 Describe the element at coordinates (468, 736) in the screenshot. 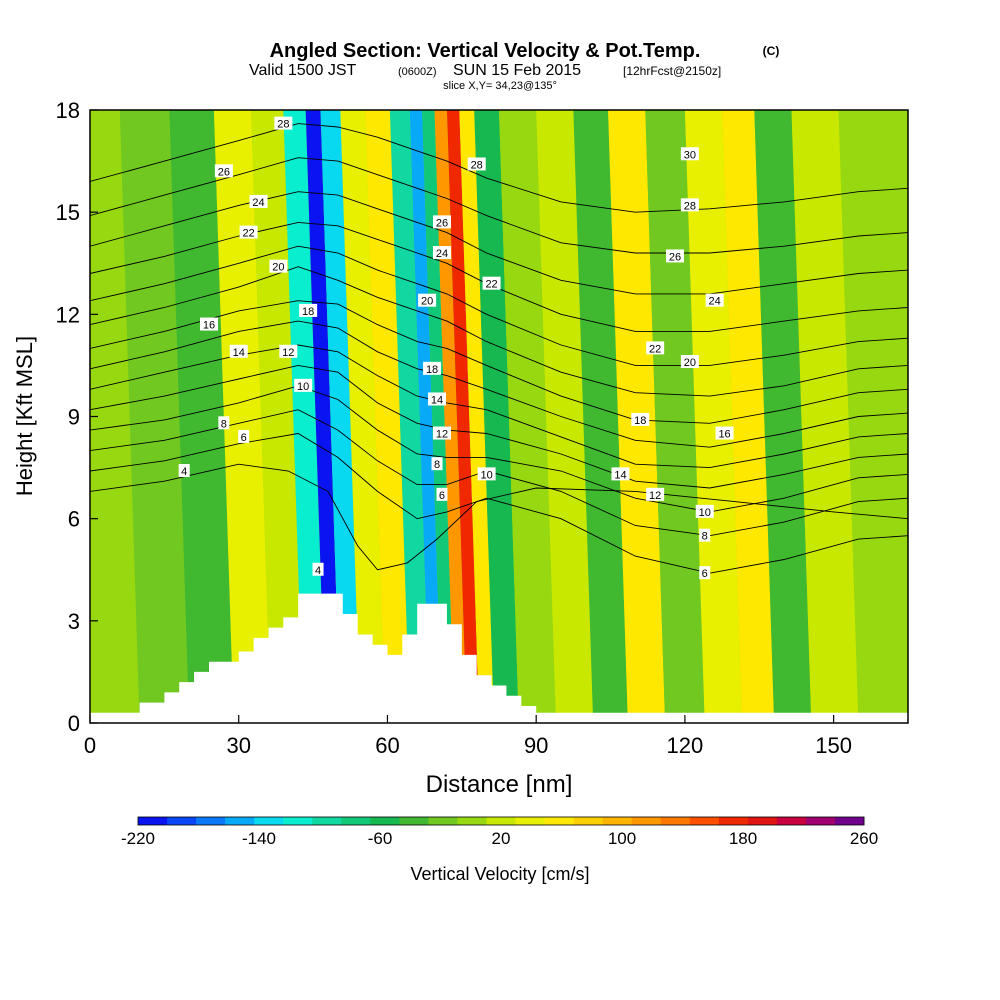

I see `x-axis: 0 30 60 90 120 150` at that location.